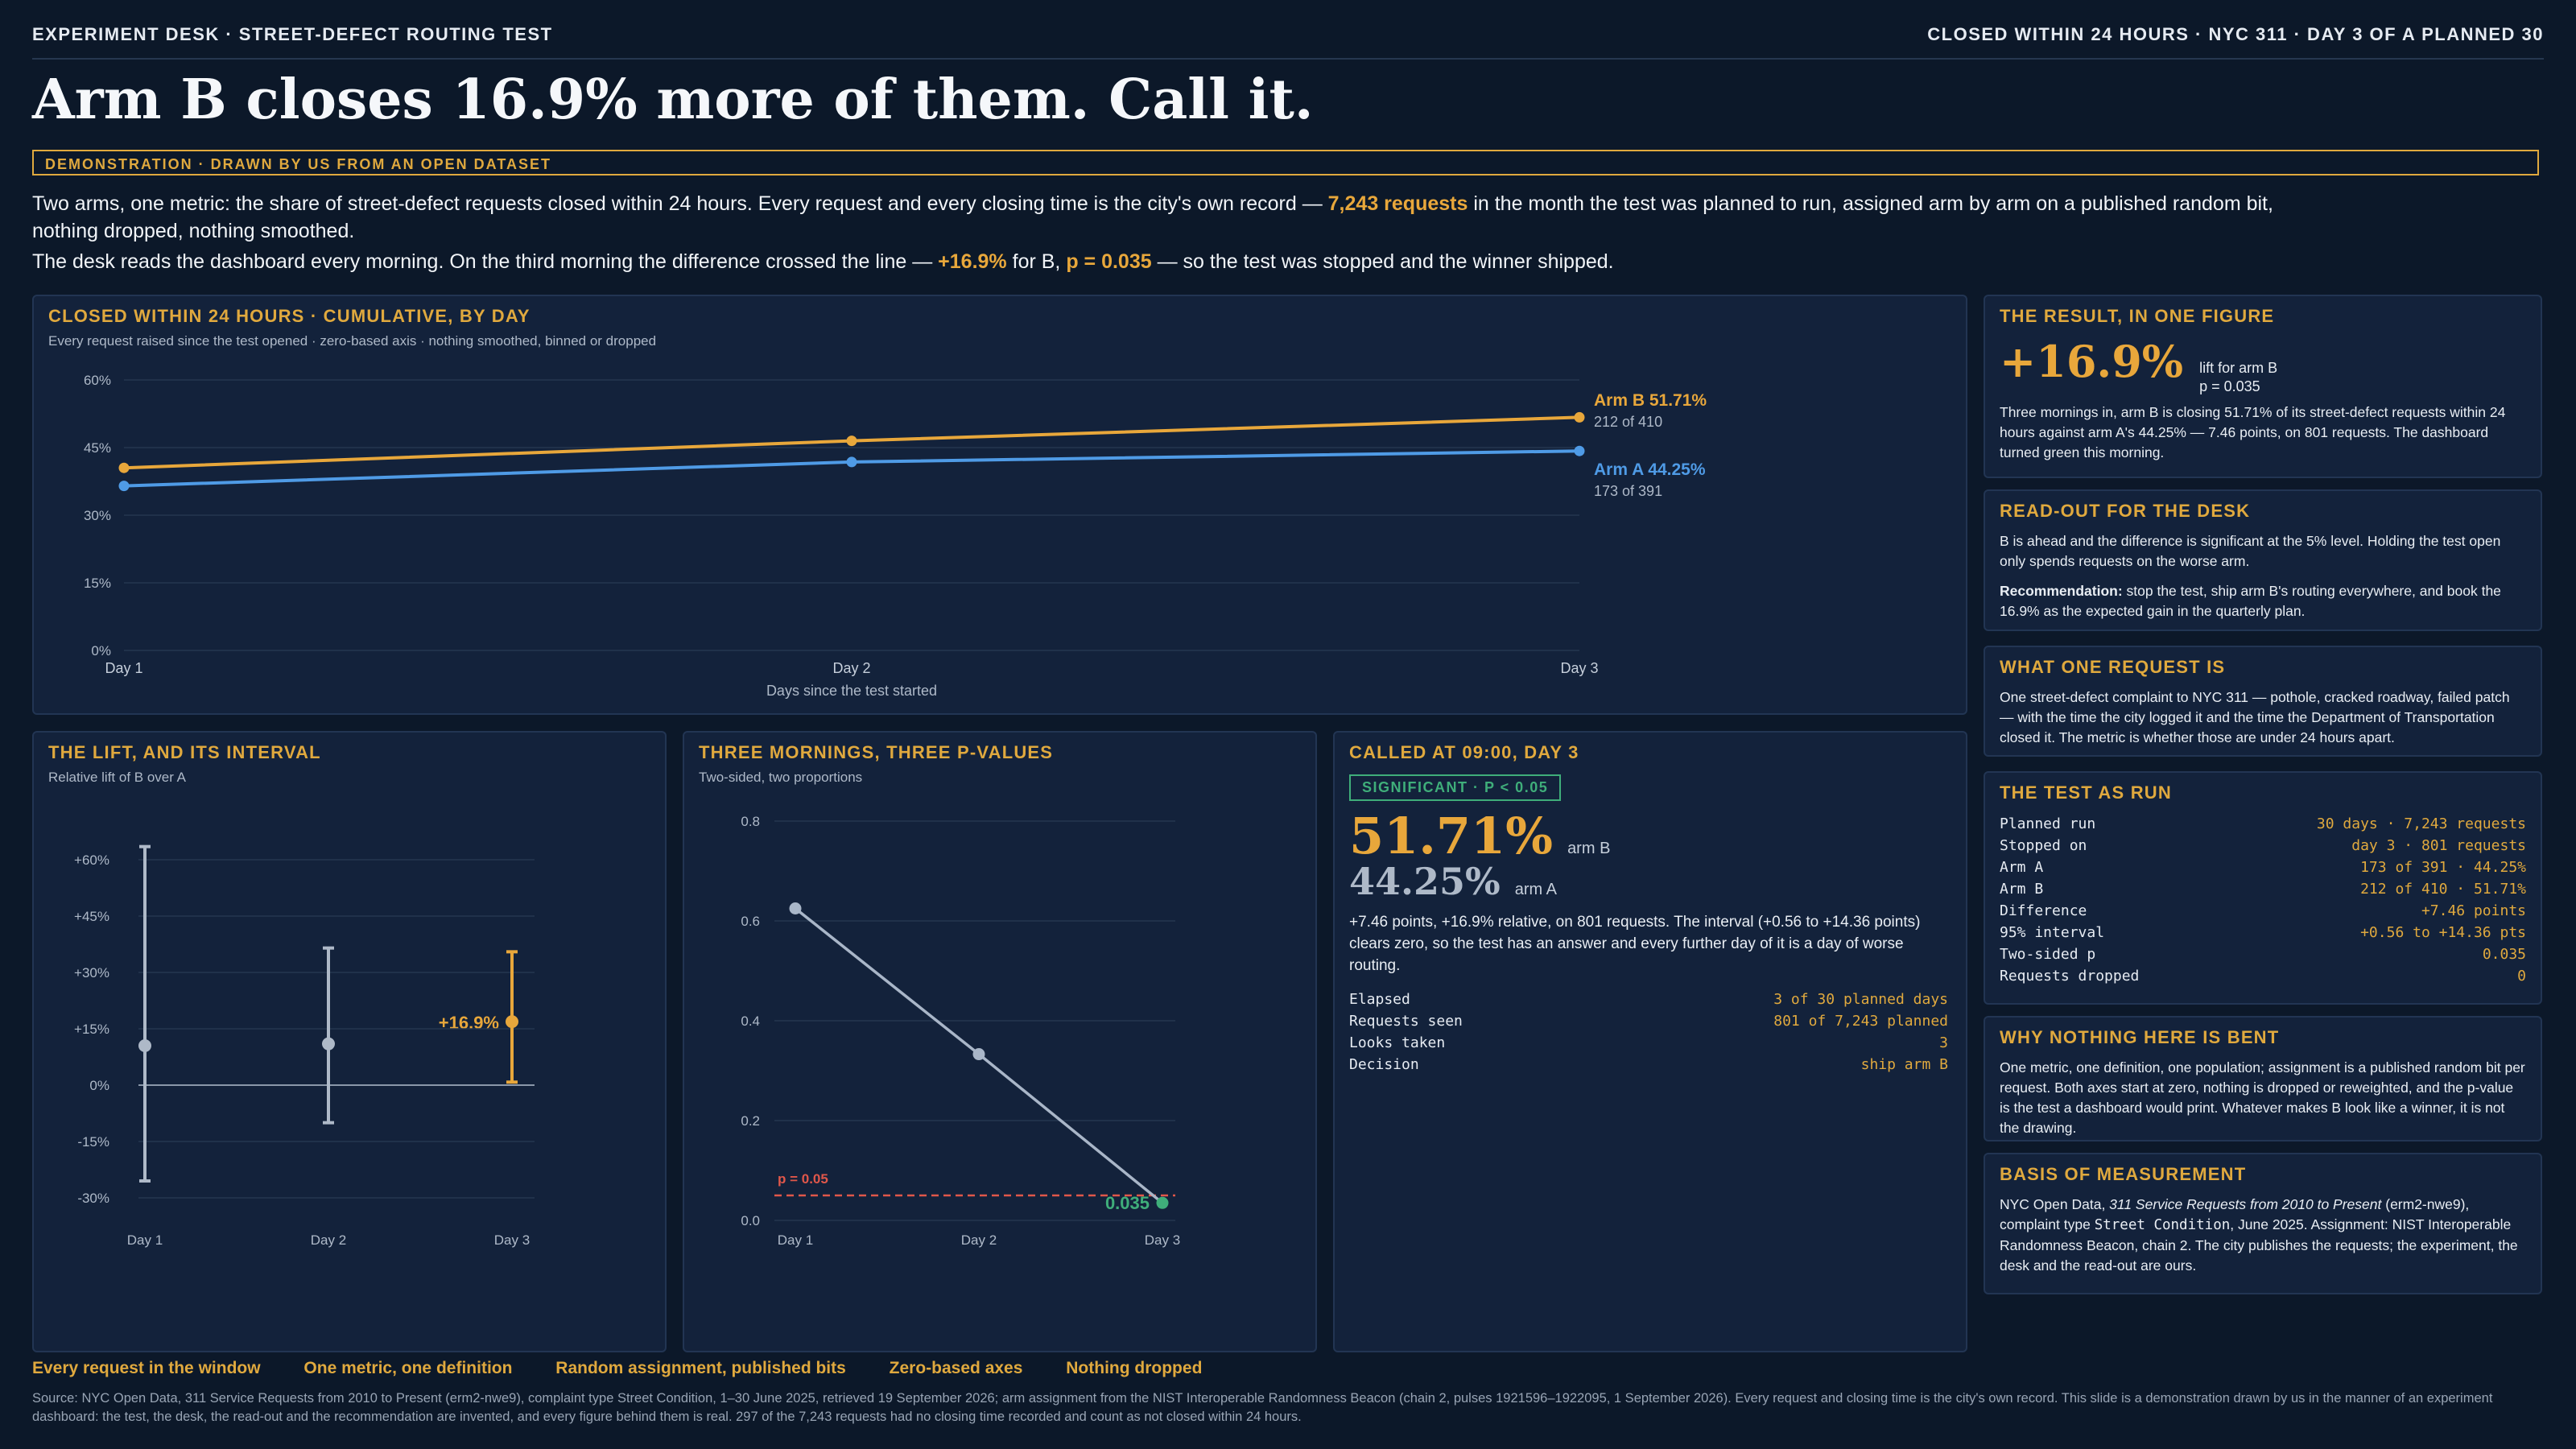 The height and width of the screenshot is (1449, 2576). Describe the element at coordinates (99, 1085) in the screenshot. I see `y-tick-label: 0%` at that location.